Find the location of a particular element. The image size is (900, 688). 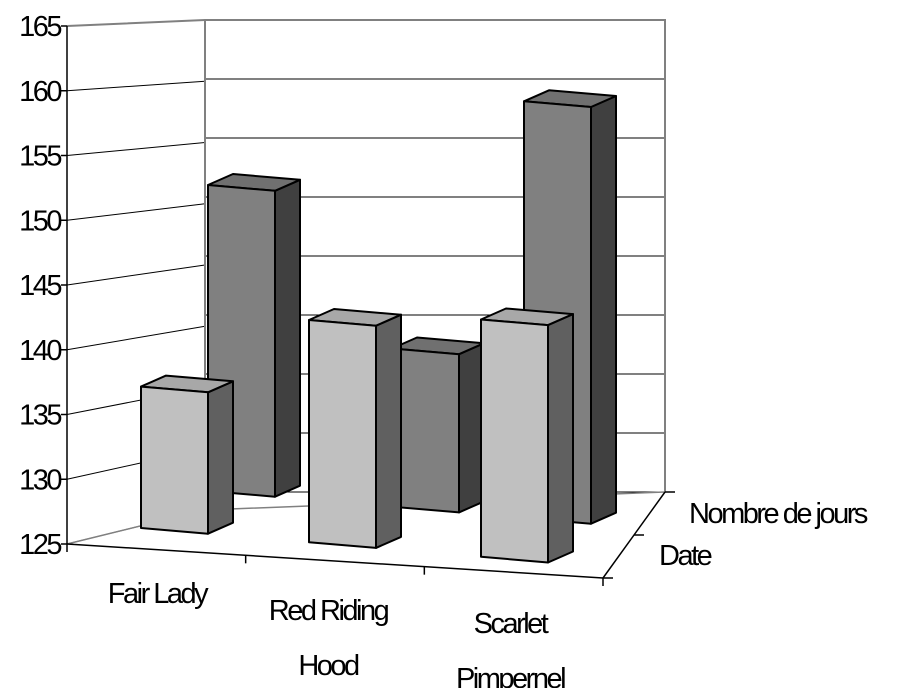

x-axis-line is located at coordinates (335, 561).